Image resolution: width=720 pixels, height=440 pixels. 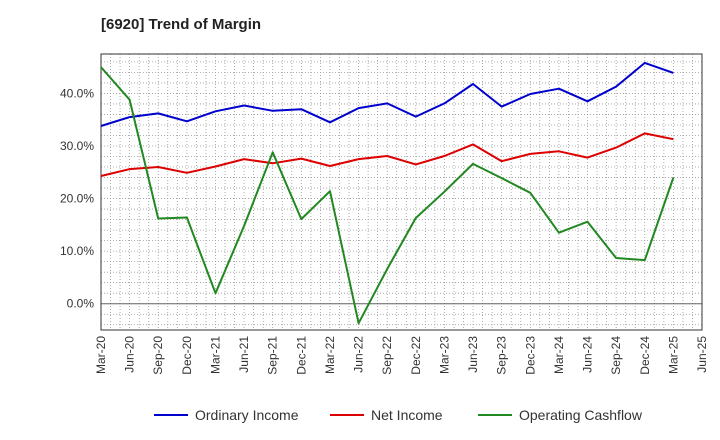 What do you see at coordinates (588, 354) in the screenshot?
I see `x-tick-label: Jun-24` at bounding box center [588, 354].